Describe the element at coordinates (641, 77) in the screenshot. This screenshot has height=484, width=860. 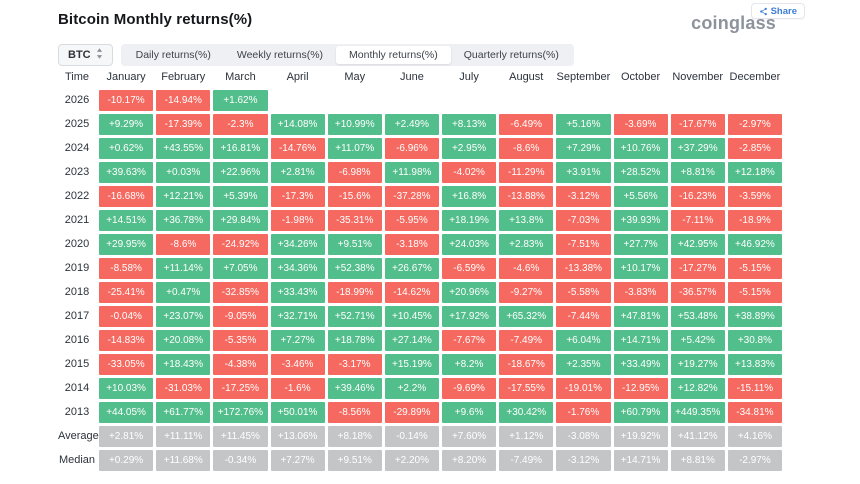
I see `month-column-header: October` at that location.